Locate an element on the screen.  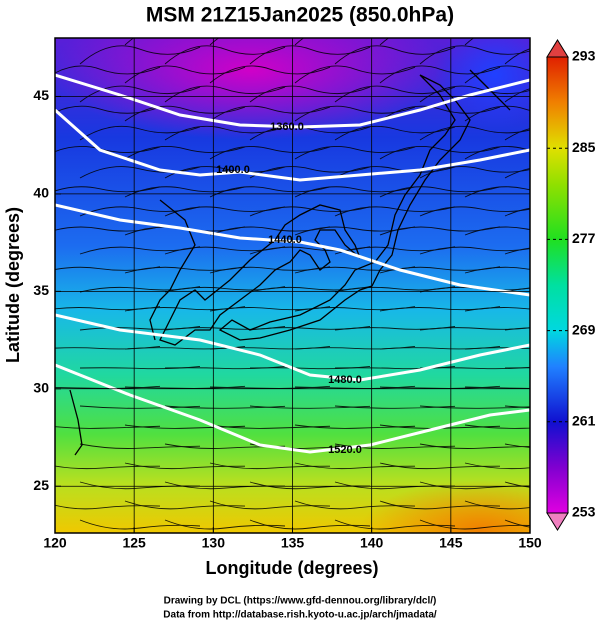
colorbar-tick-label: 277 is located at coordinates (584, 238).